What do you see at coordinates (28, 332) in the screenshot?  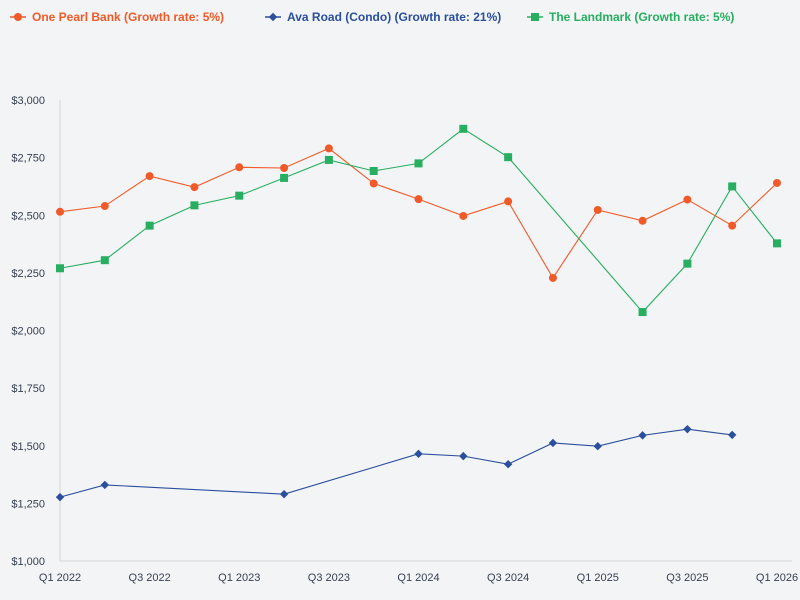 I see `y-tick-label: $2,000` at bounding box center [28, 332].